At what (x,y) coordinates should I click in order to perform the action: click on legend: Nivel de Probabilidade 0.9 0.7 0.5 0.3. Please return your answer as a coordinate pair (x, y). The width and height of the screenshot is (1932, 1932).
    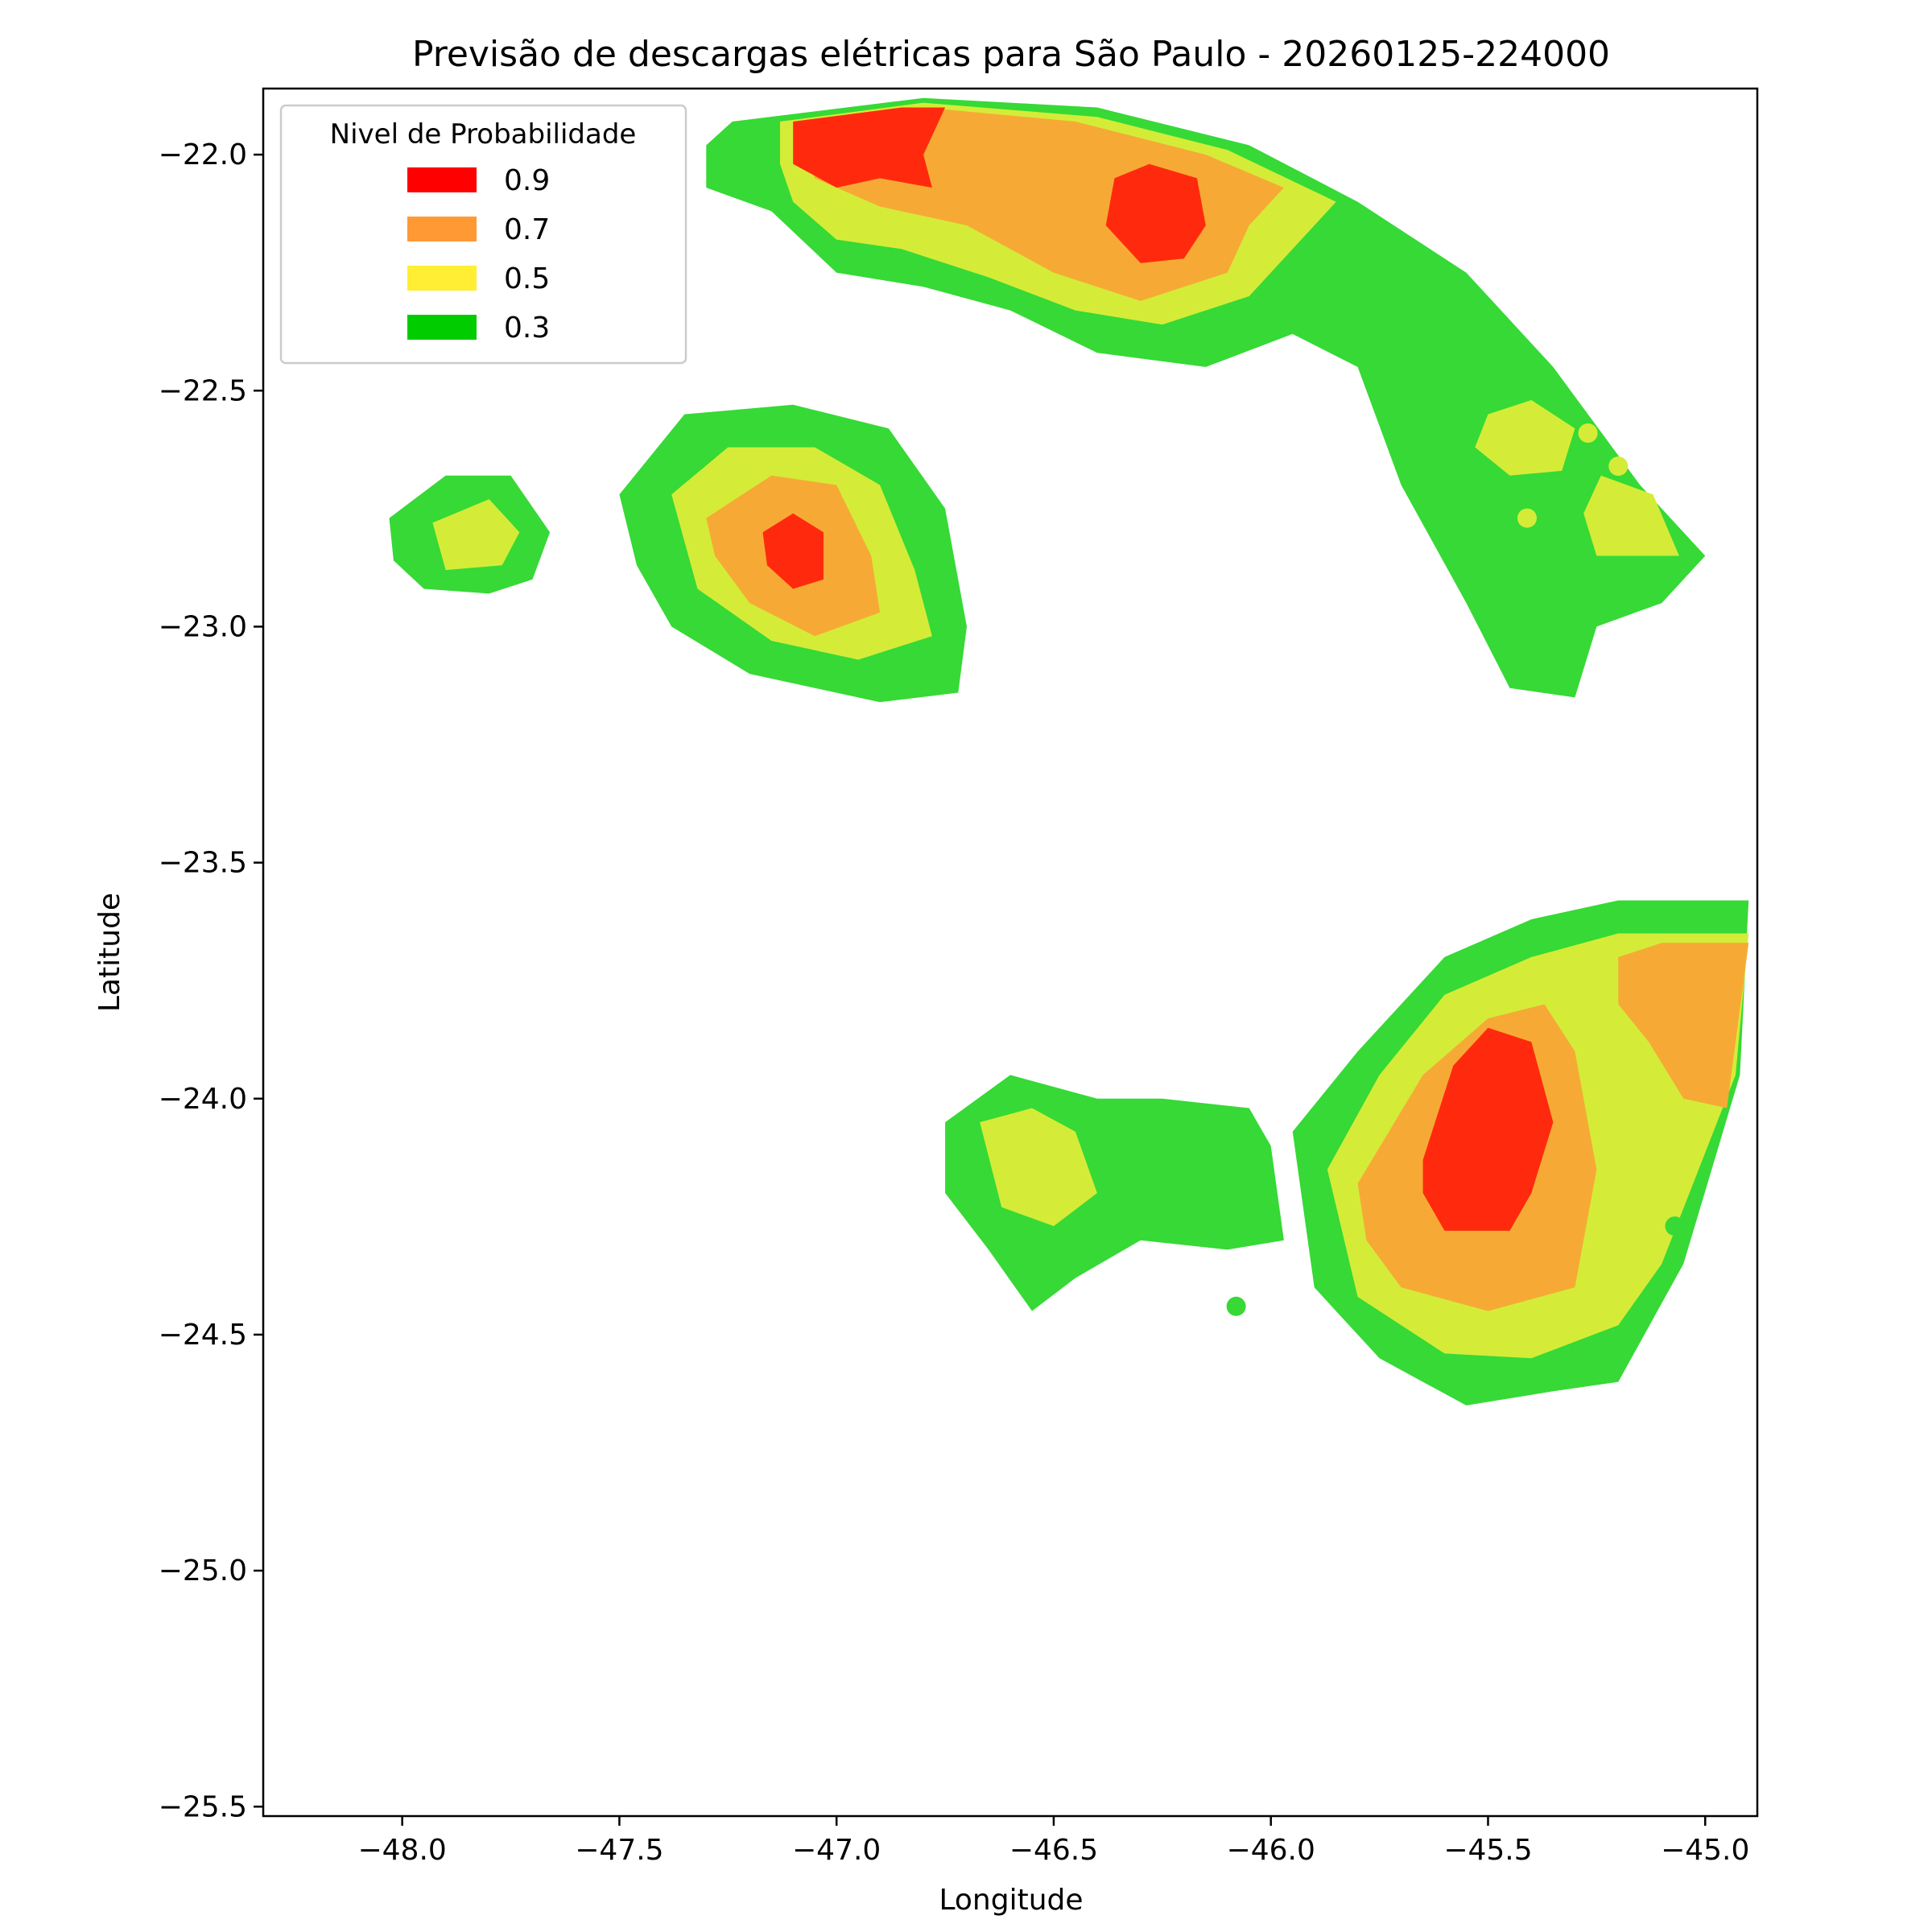
    Looking at the image, I should click on (483, 234).